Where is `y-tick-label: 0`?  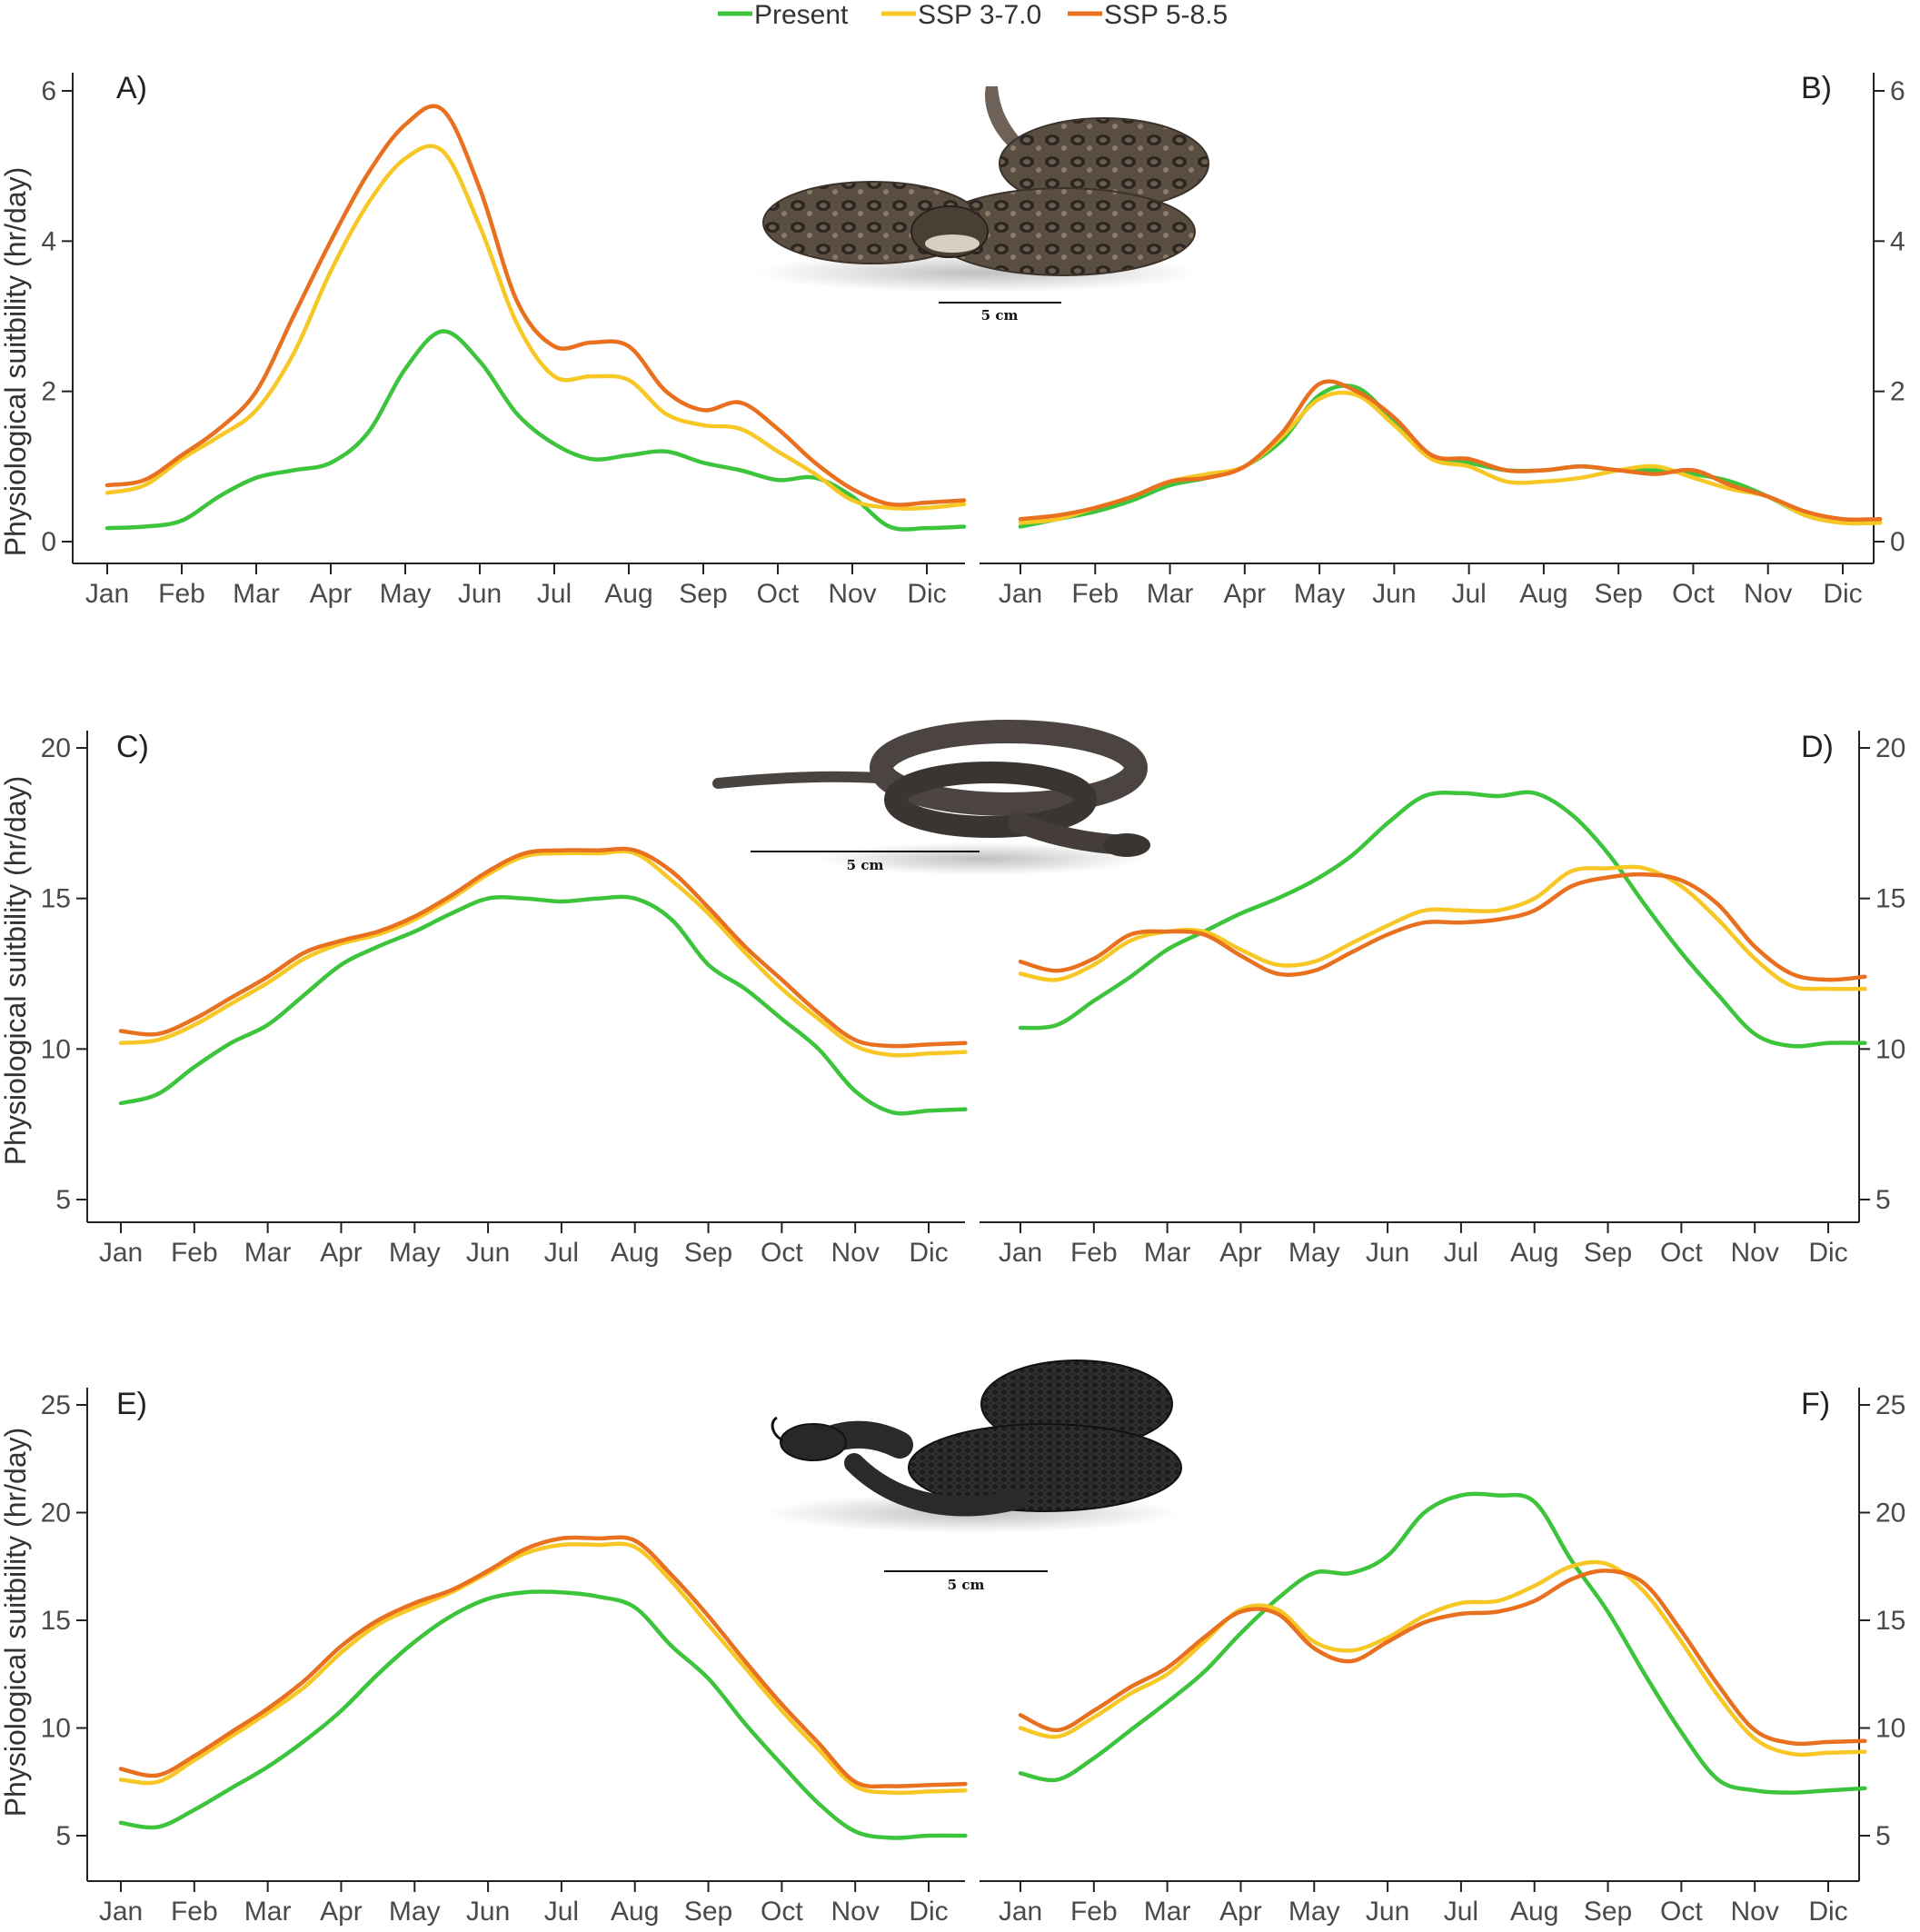 y-tick-label: 0 is located at coordinates (1897, 542).